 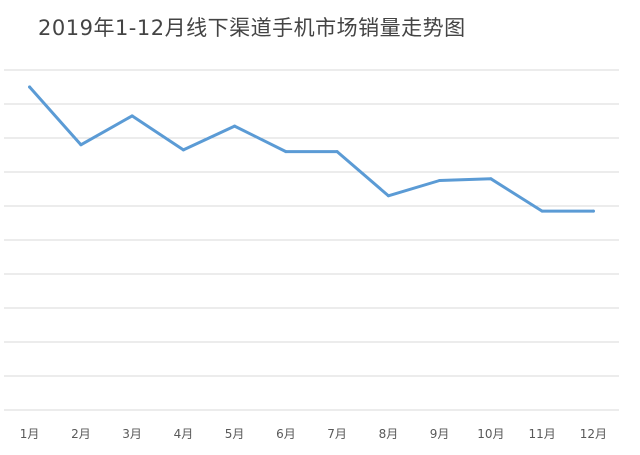 I want to click on x-tick-label-6: 6月, so click(x=286, y=434).